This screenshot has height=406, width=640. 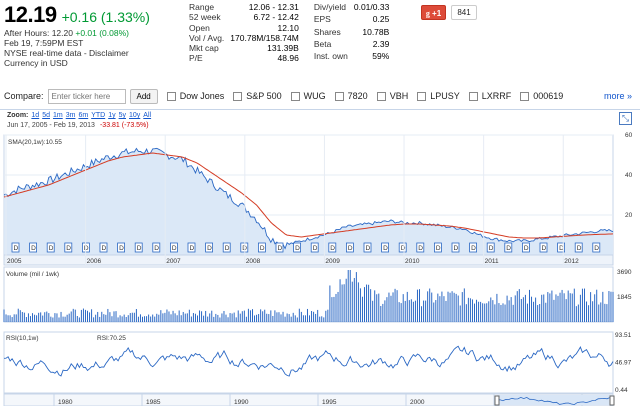 What do you see at coordinates (625, 118) in the screenshot?
I see `expand-icon: ⤡` at bounding box center [625, 118].